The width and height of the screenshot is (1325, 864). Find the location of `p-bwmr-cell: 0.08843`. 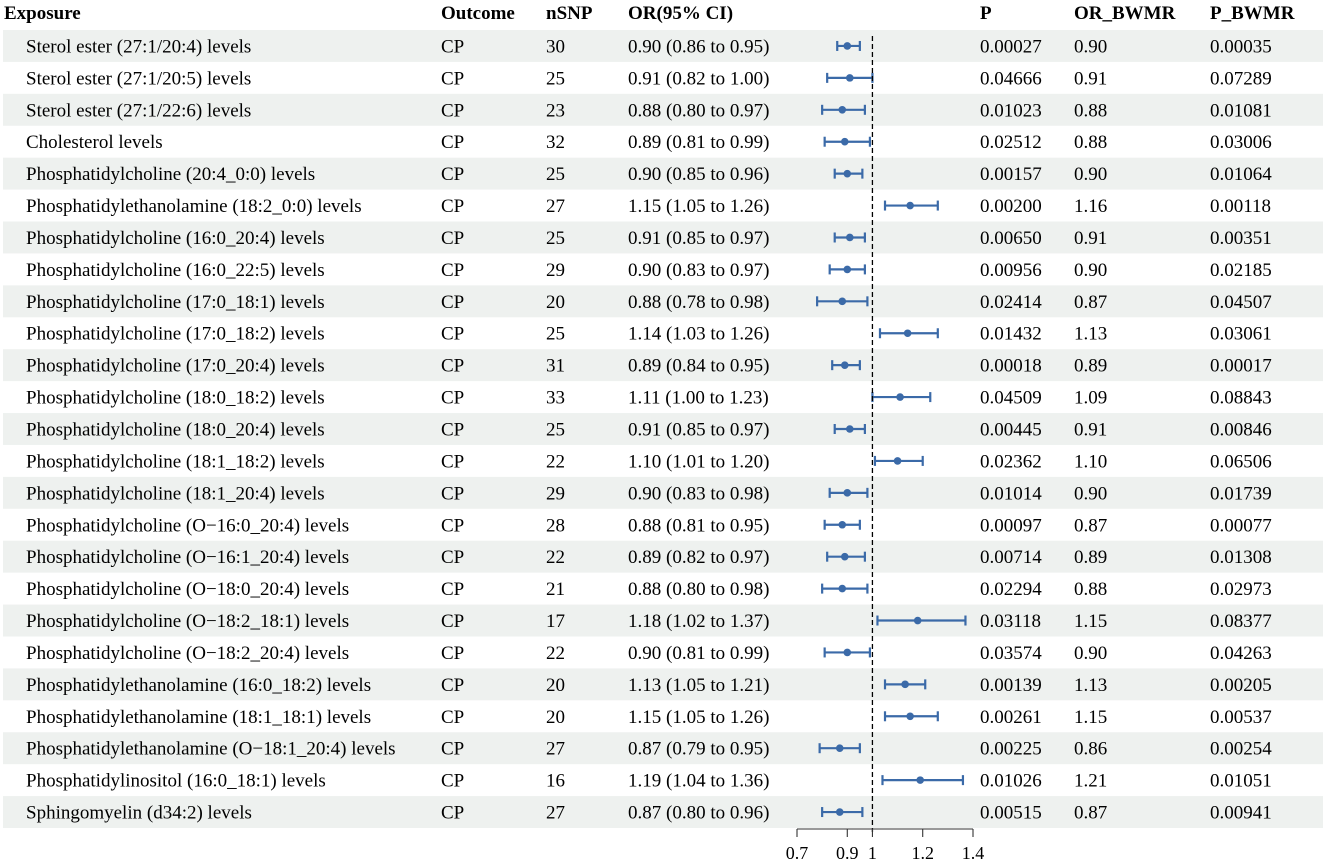

p-bwmr-cell: 0.08843 is located at coordinates (1241, 398).